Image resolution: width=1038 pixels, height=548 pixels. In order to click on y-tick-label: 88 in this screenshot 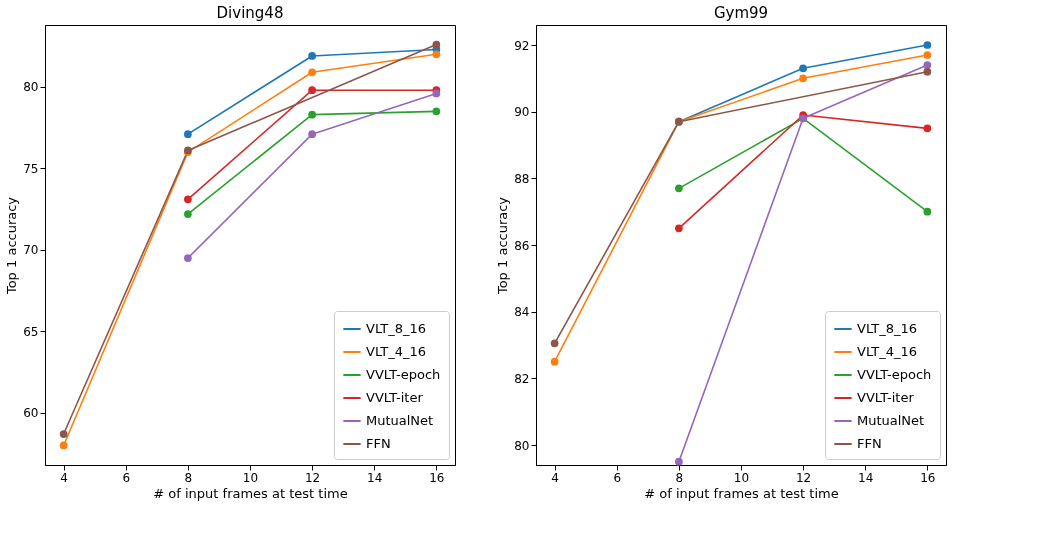, I will do `click(522, 178)`.